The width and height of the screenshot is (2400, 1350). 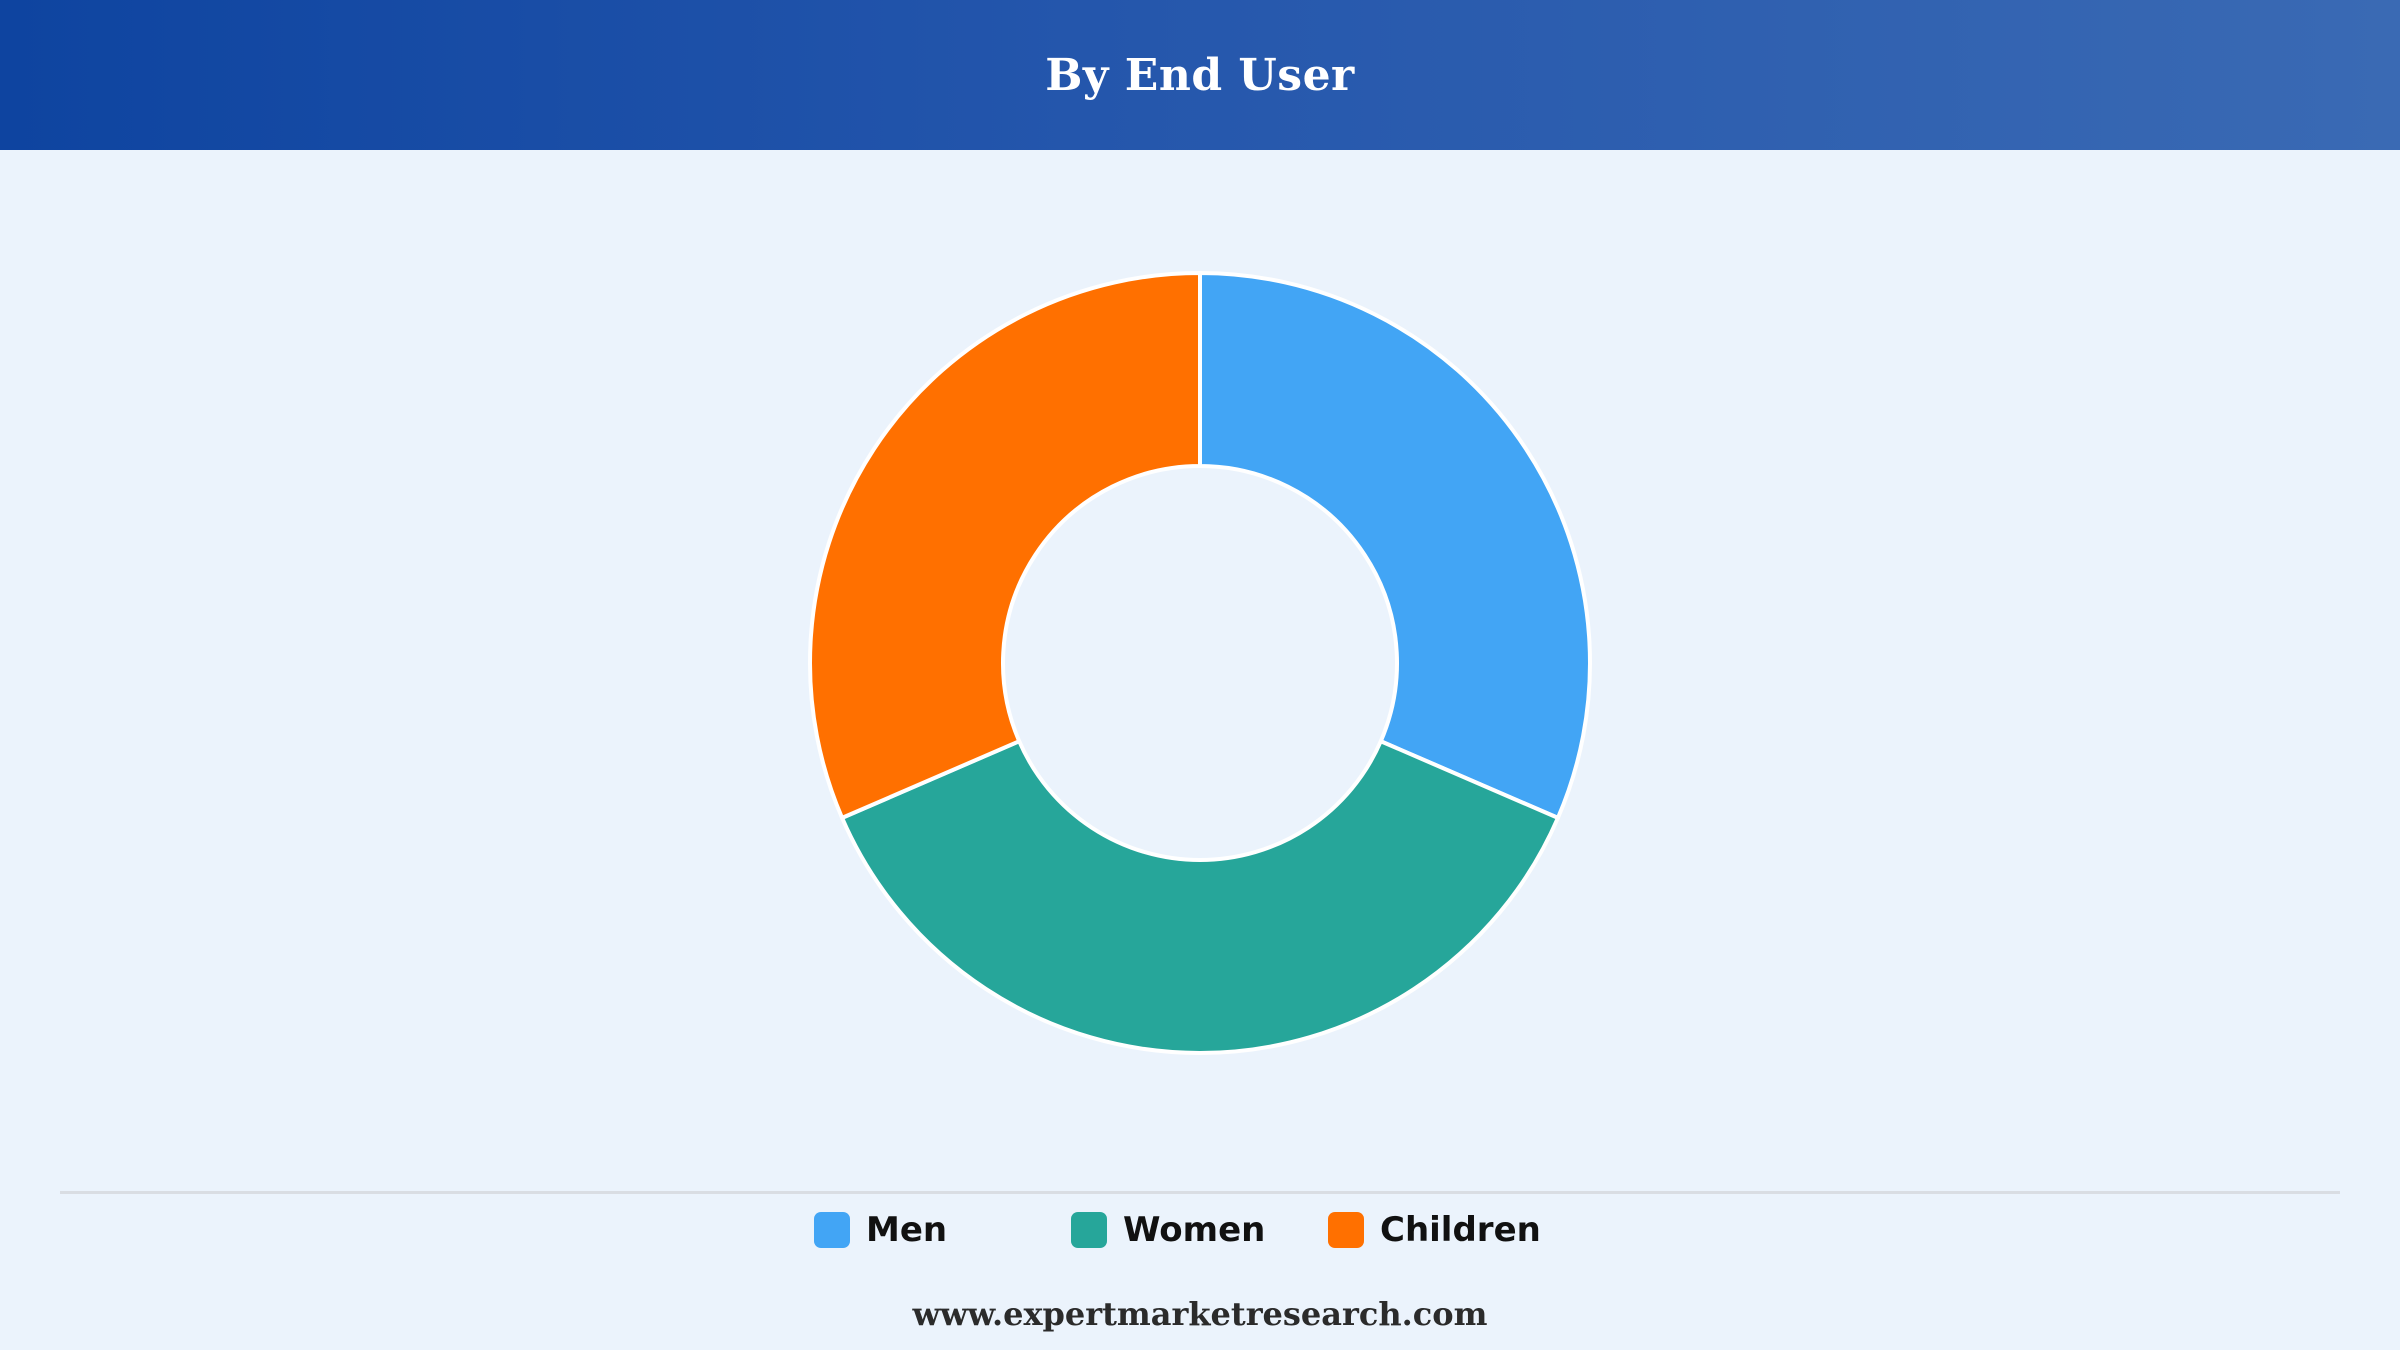 I want to click on donut-slice-men, so click(x=1395, y=545).